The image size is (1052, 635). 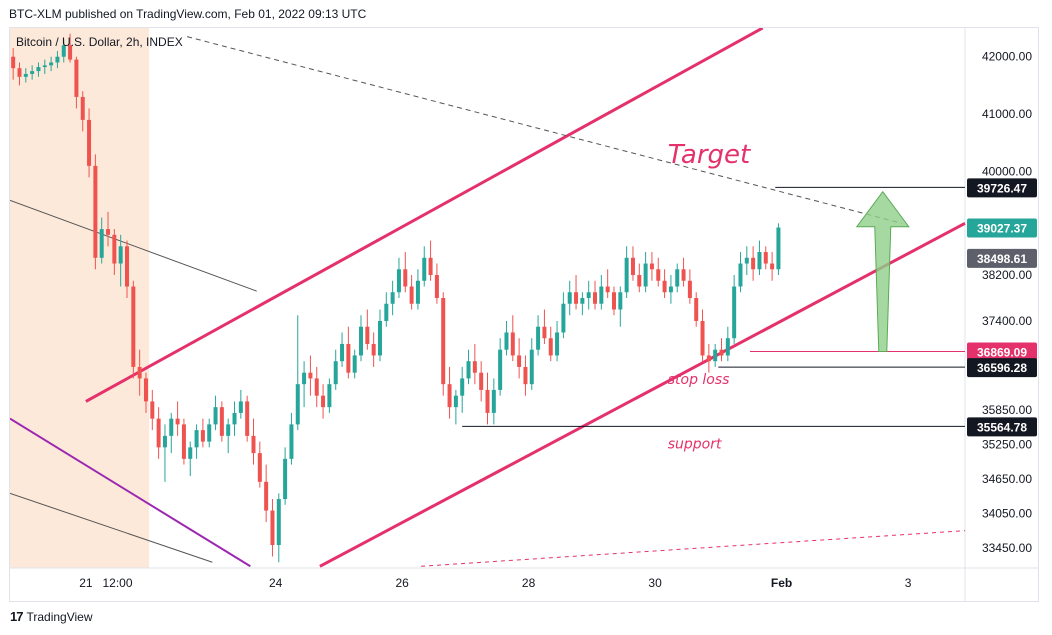 What do you see at coordinates (908, 583) in the screenshot?
I see `x-tick-label: 3` at bounding box center [908, 583].